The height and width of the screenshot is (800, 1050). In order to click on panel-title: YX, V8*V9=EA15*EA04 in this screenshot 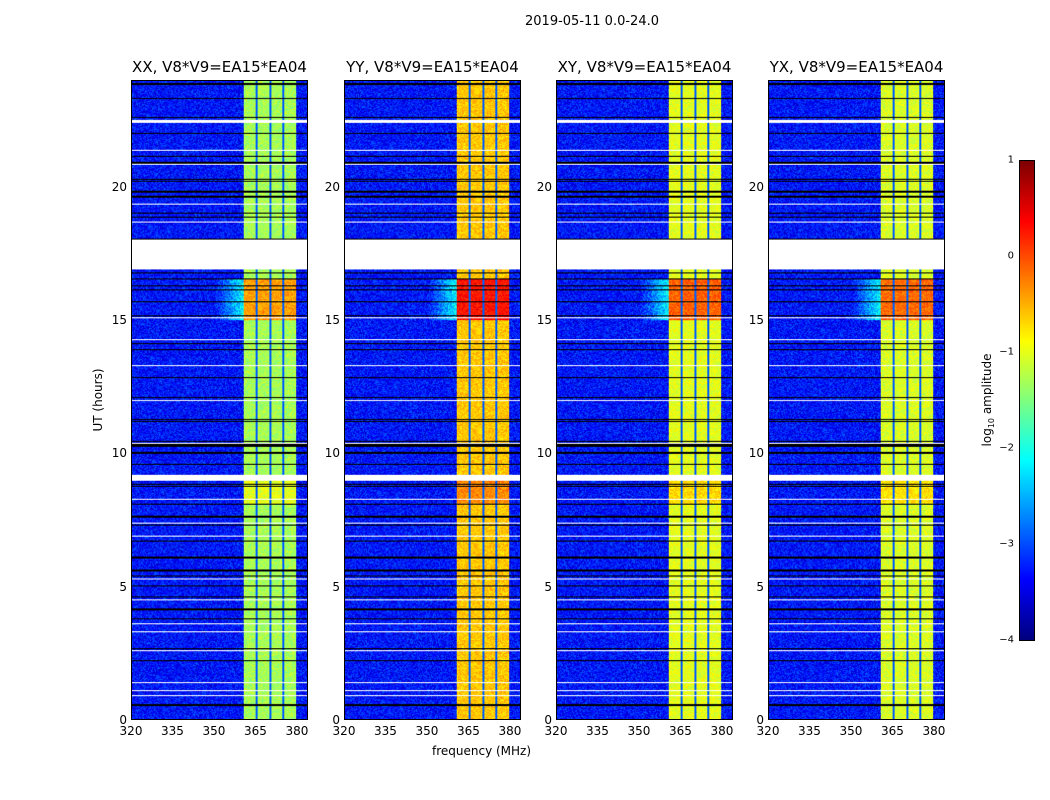, I will do `click(856, 67)`.